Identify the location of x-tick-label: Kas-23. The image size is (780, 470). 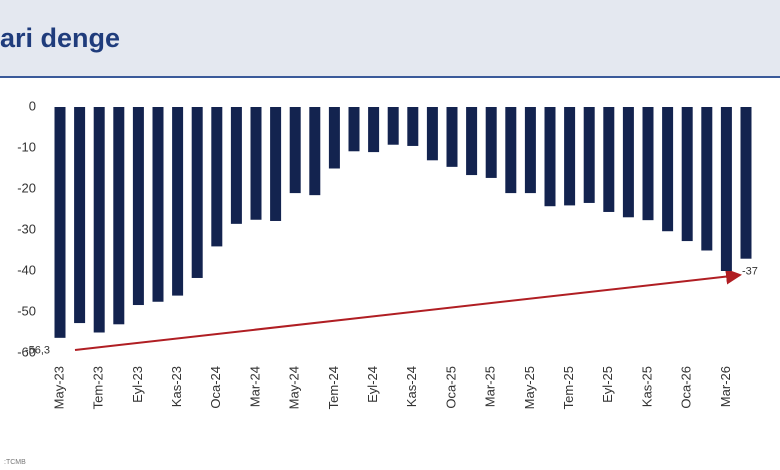
(176, 386).